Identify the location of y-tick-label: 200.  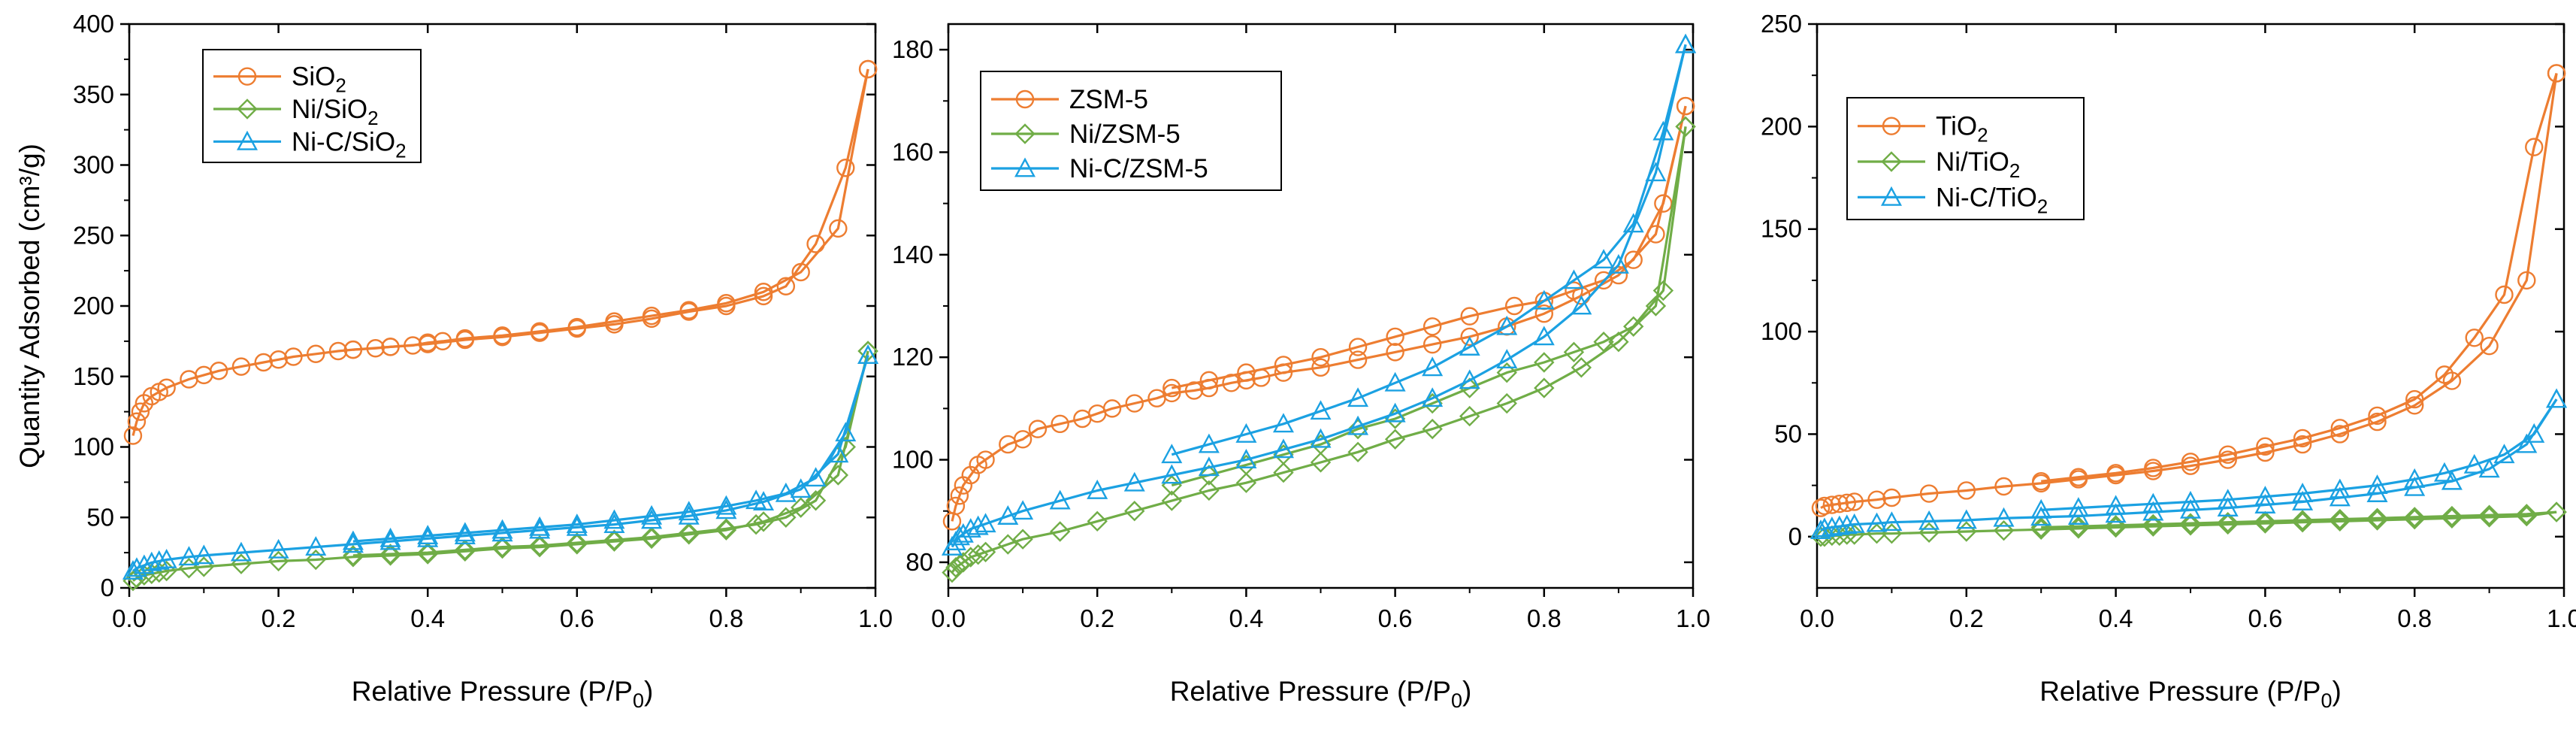
(1781, 126).